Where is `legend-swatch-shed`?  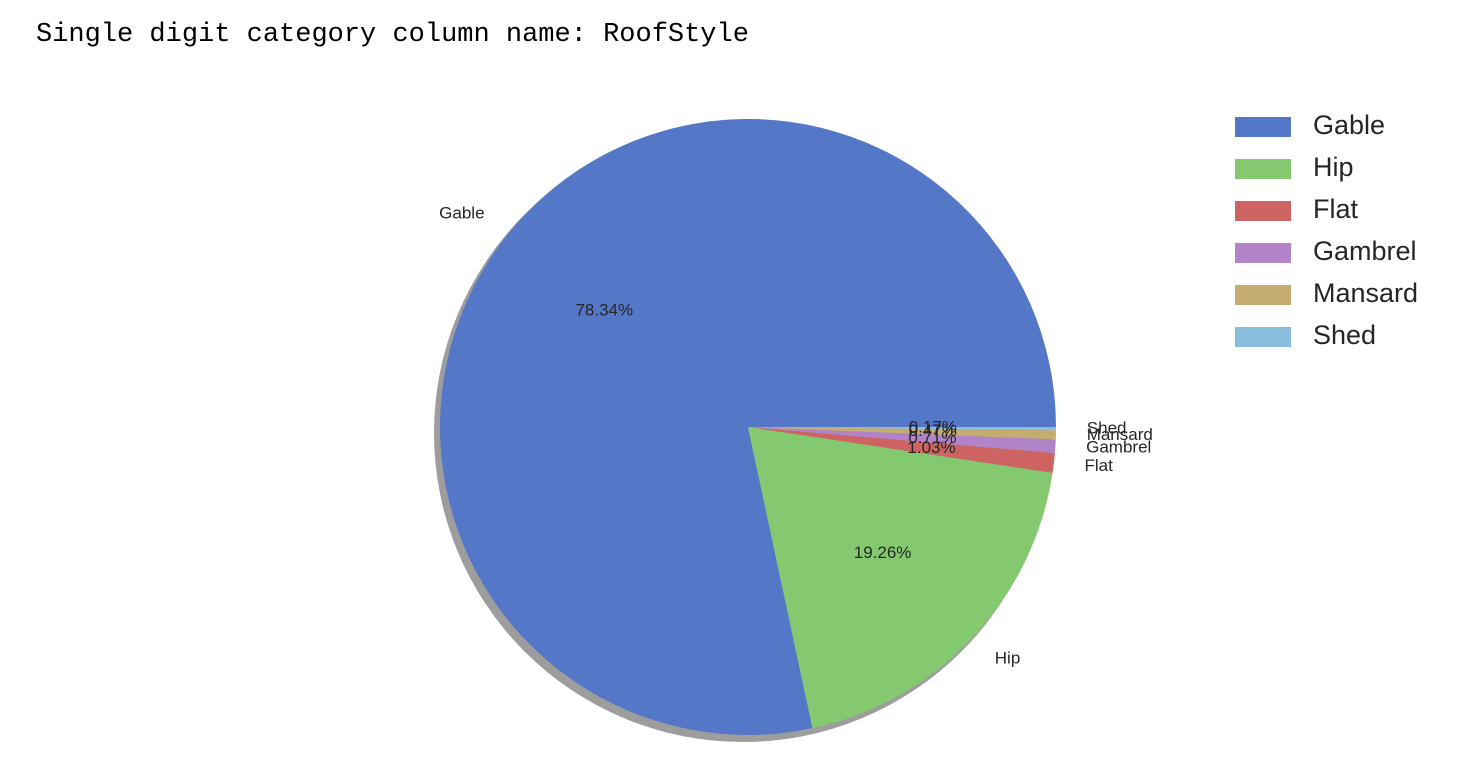 legend-swatch-shed is located at coordinates (1263, 337).